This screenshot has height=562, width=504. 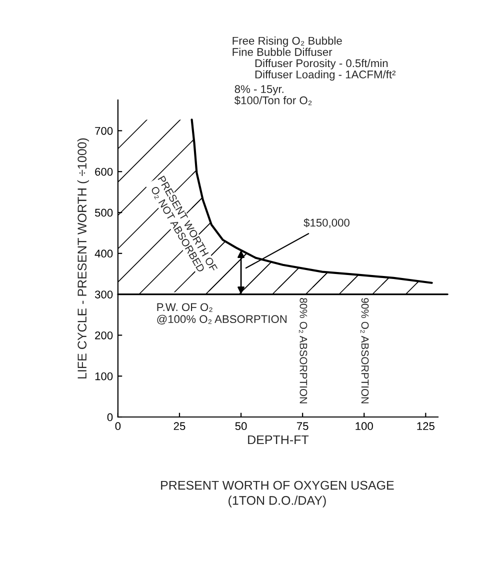 I want to click on text: (1TON D.O./DAY), so click(x=277, y=502).